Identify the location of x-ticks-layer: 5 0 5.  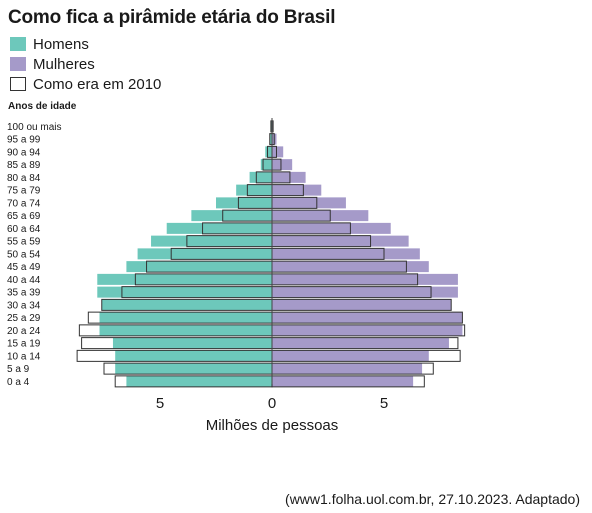
(272, 403).